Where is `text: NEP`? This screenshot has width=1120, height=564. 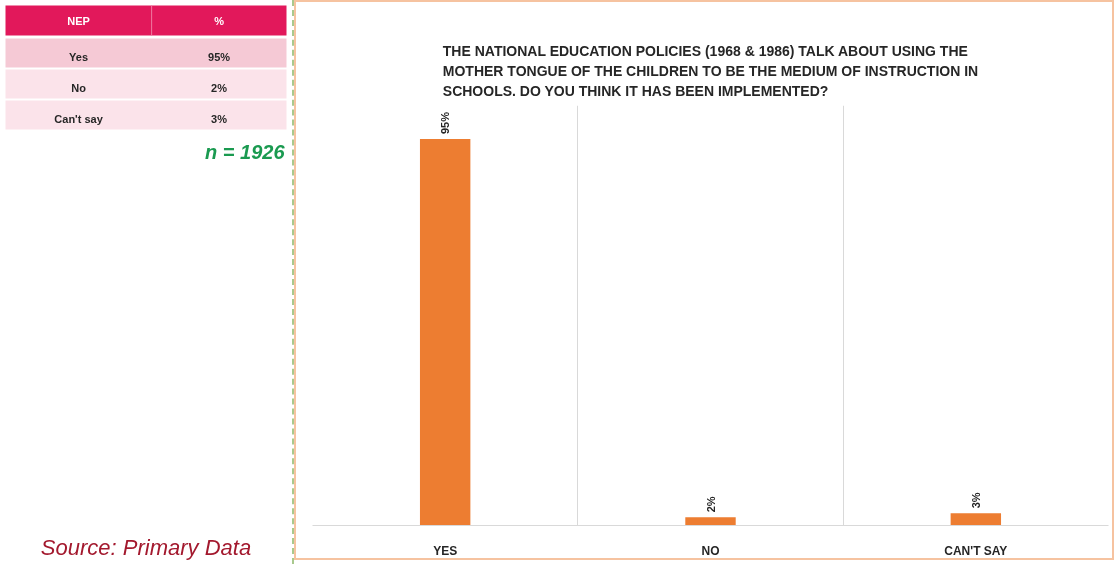
text: NEP is located at coordinates (78, 20).